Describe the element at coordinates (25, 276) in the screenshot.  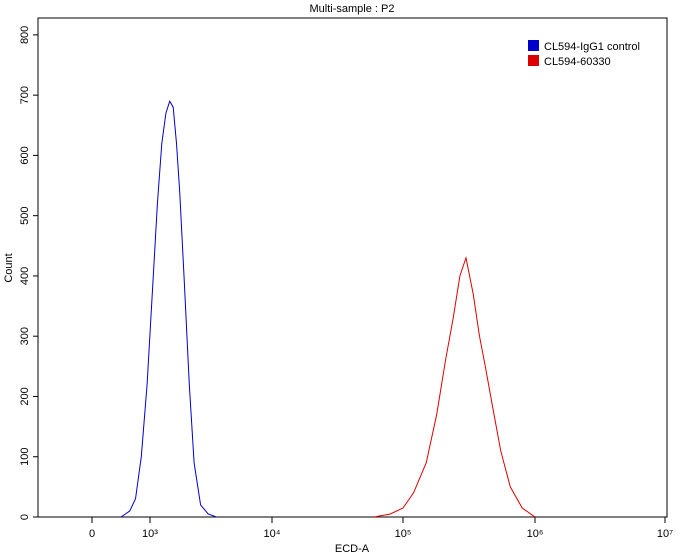
I see `y-tick-label: 400` at that location.